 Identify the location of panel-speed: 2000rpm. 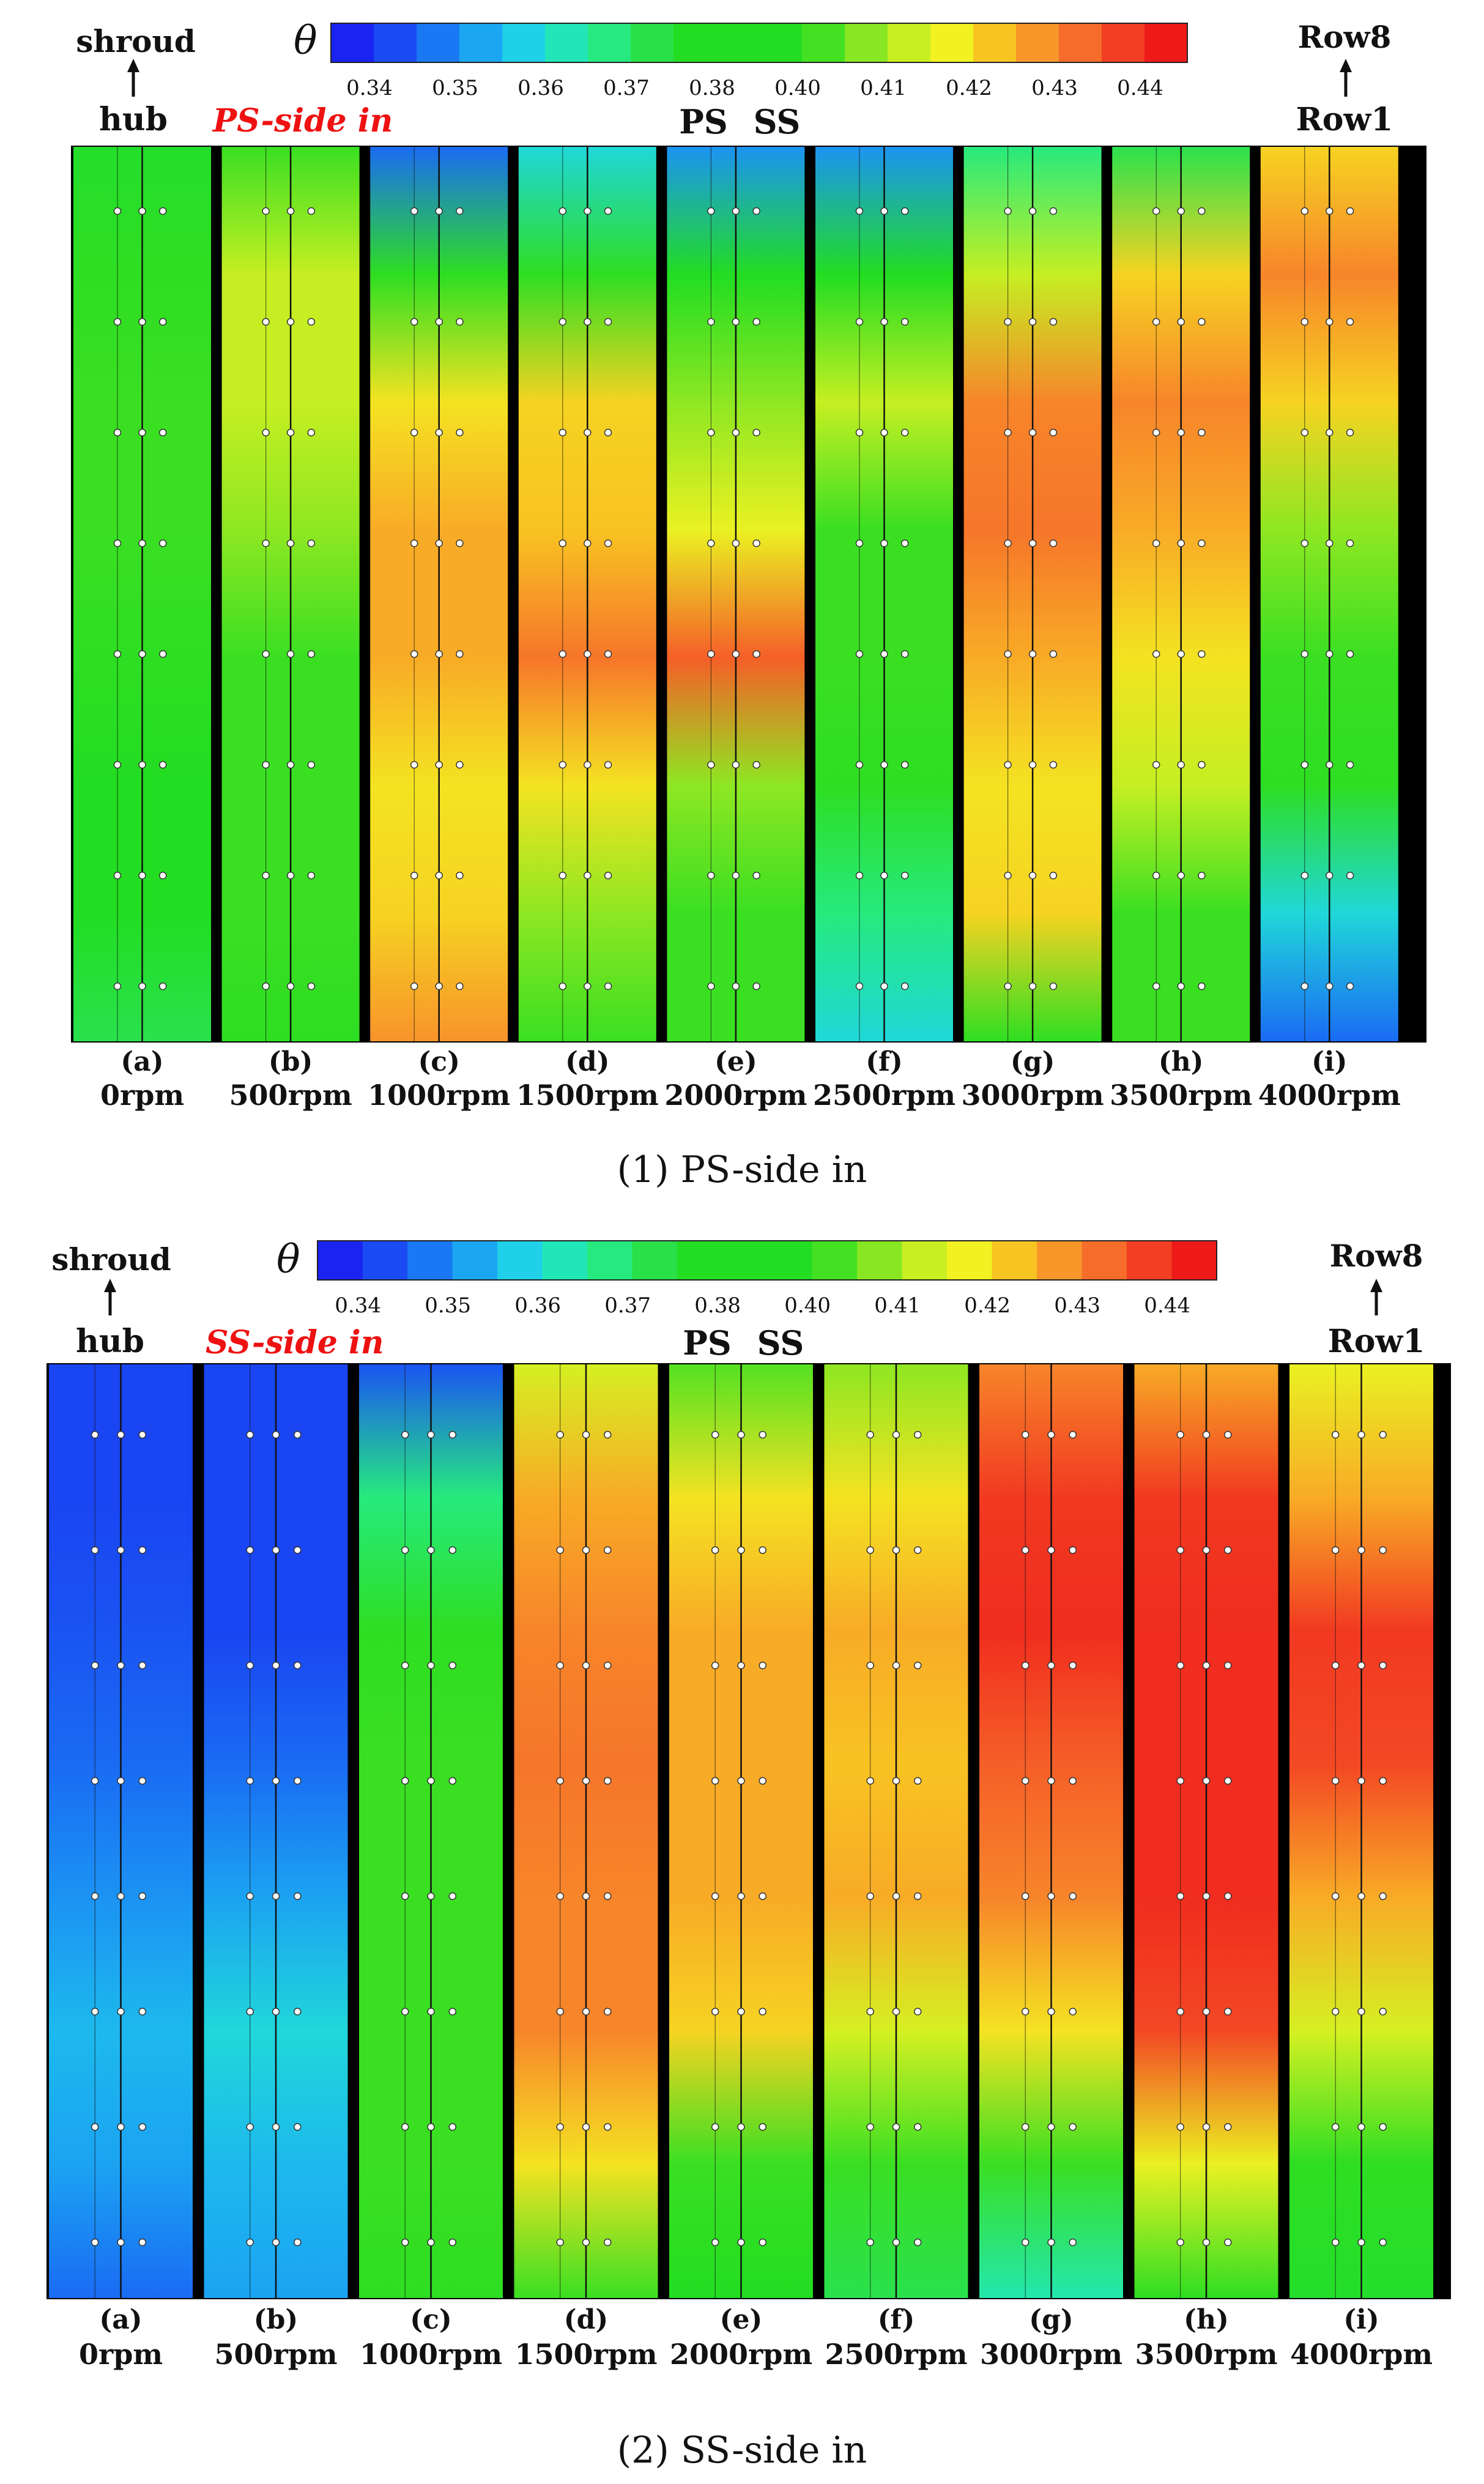
(735, 1095).